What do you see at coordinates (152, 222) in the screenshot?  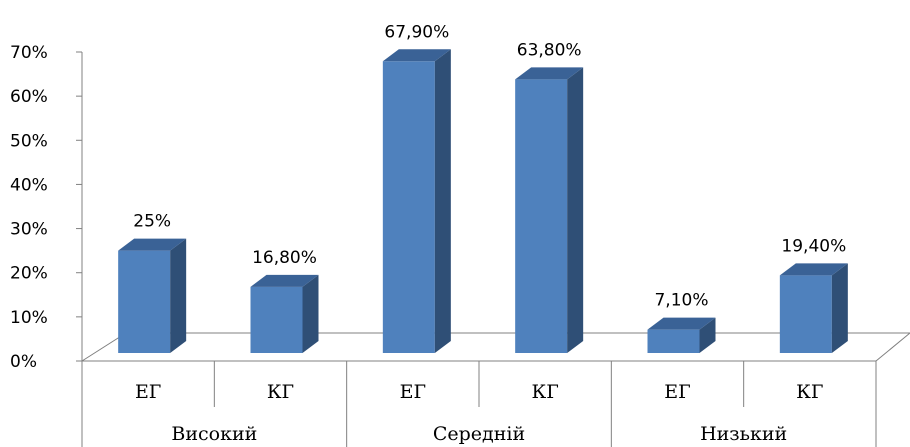 I see `data-label: 25%` at bounding box center [152, 222].